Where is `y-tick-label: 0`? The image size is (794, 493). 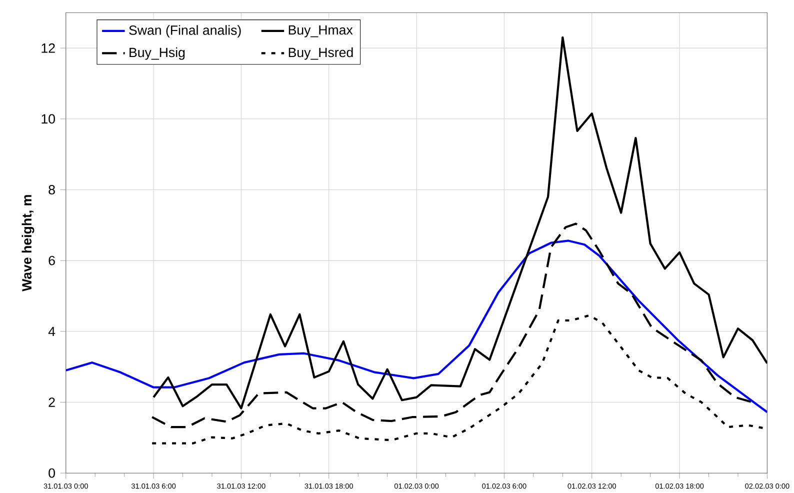 y-tick-label: 0 is located at coordinates (51, 473).